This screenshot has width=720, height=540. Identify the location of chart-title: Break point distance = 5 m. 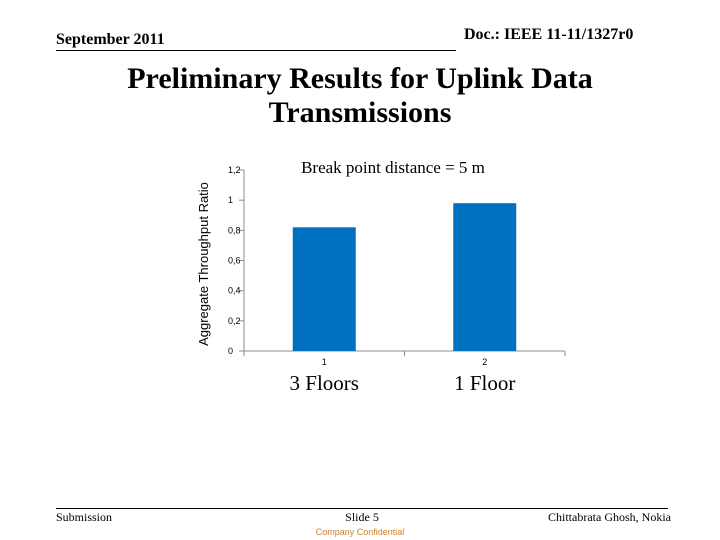
(393, 167).